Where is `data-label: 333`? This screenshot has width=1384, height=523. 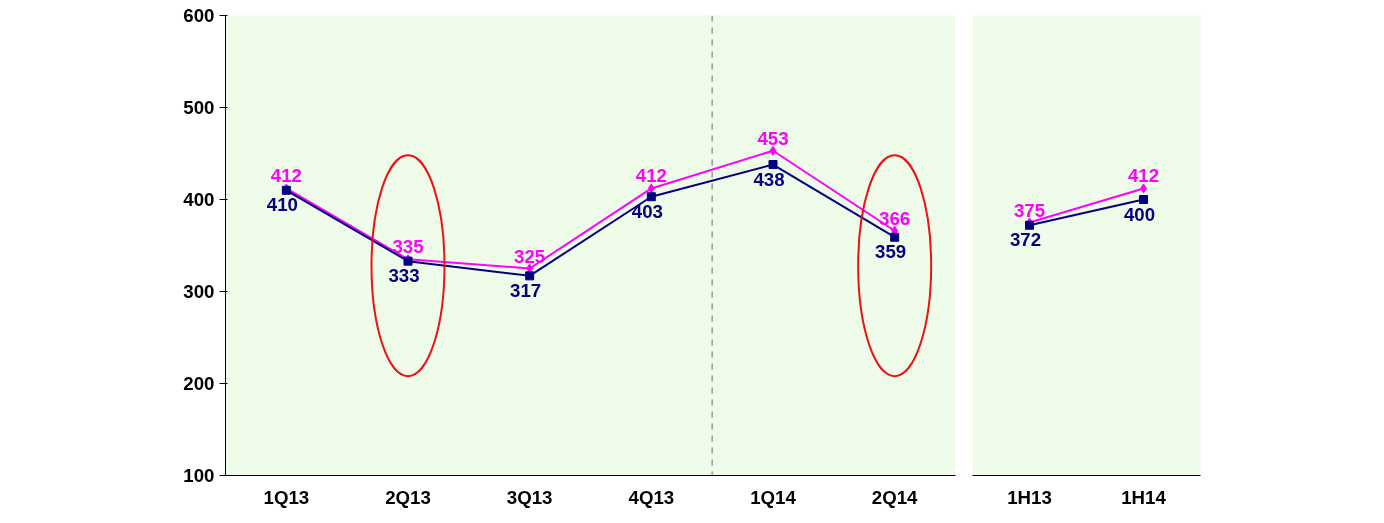 data-label: 333 is located at coordinates (404, 276).